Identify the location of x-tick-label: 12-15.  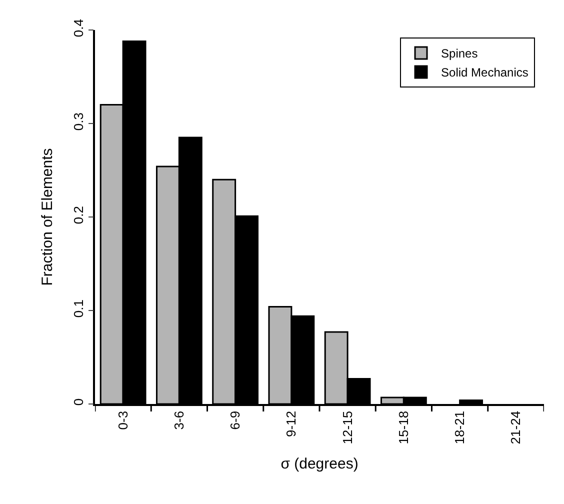
(347, 427).